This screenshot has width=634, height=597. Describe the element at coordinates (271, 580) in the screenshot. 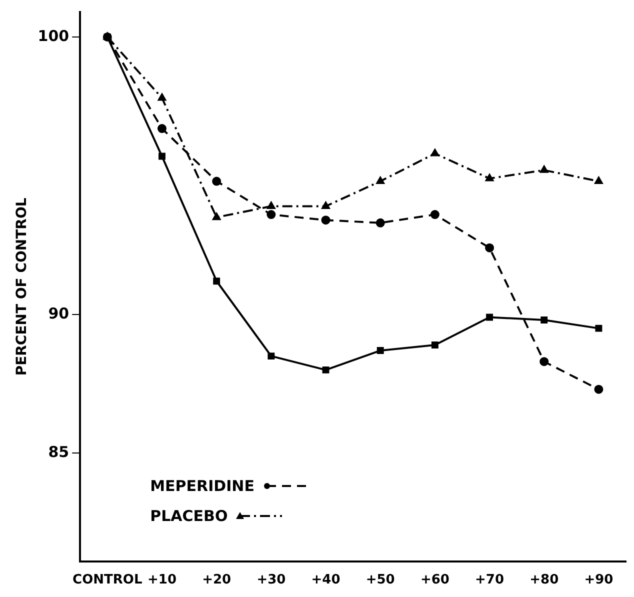

I see `x-tick-label: +30` at that location.